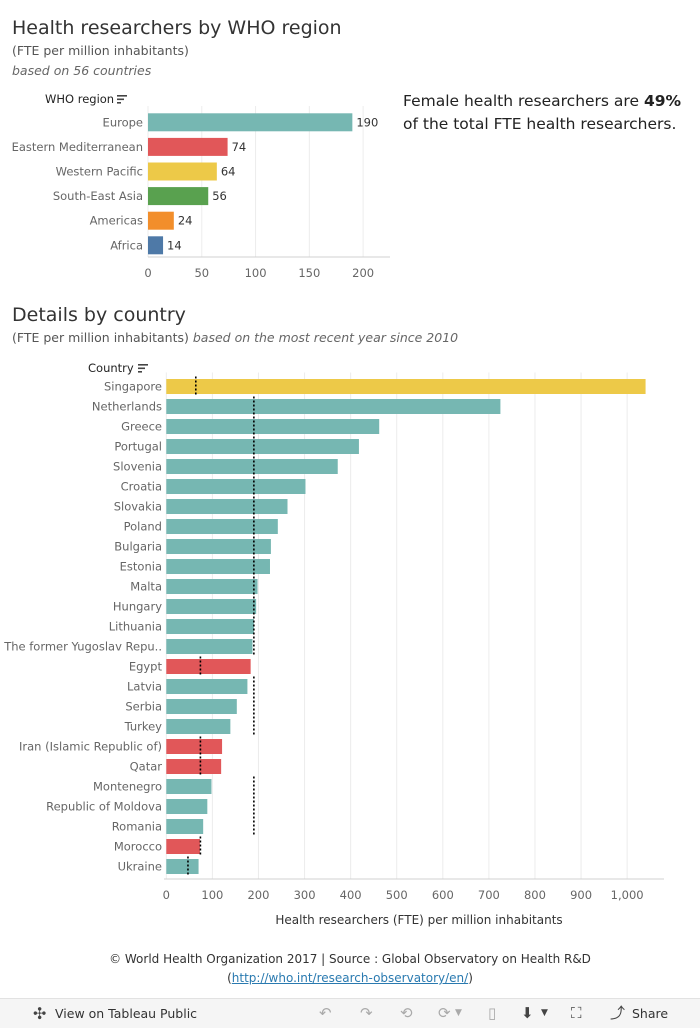 Image resolution: width=700 pixels, height=1028 pixels. Describe the element at coordinates (98, 196) in the screenshot. I see `region-category-label: South-East Asia` at that location.